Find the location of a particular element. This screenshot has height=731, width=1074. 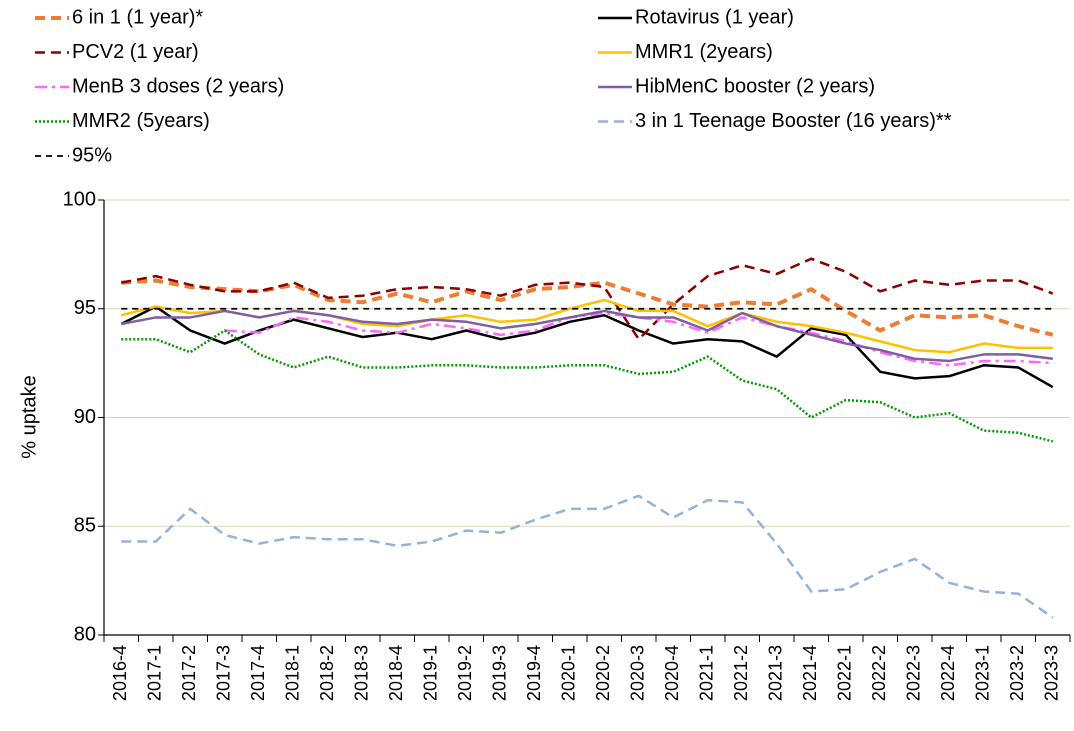

y-tick-label: 80 is located at coordinates (85, 634).